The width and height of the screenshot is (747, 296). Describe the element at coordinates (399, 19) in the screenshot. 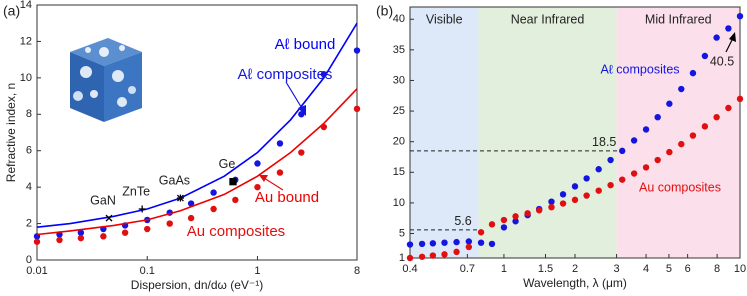

I see `y-tick-label: 40` at that location.